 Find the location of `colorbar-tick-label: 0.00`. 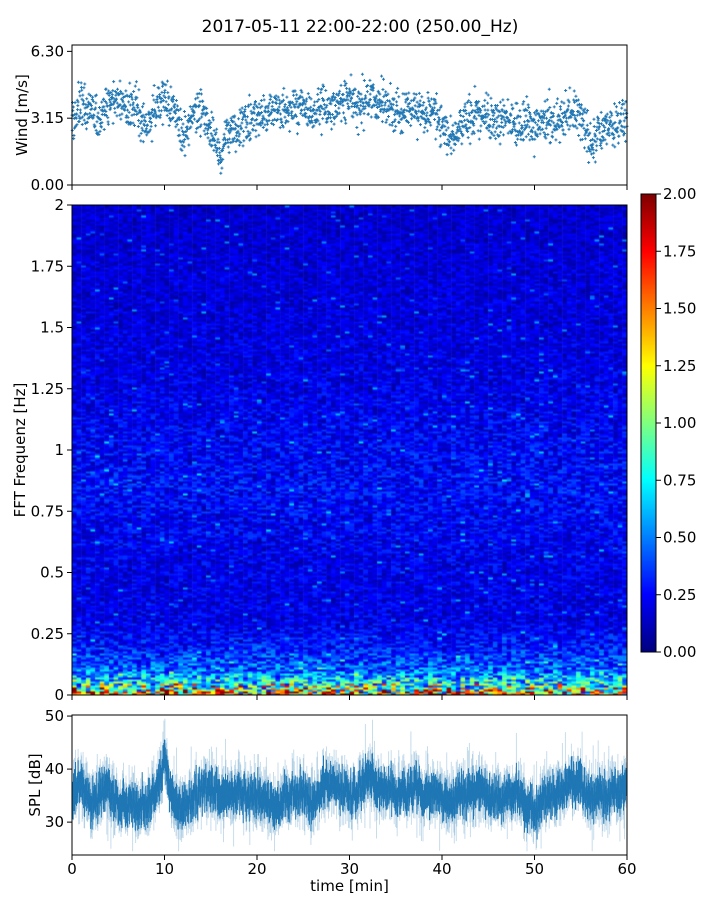

colorbar-tick-label: 0.00 is located at coordinates (679, 652).